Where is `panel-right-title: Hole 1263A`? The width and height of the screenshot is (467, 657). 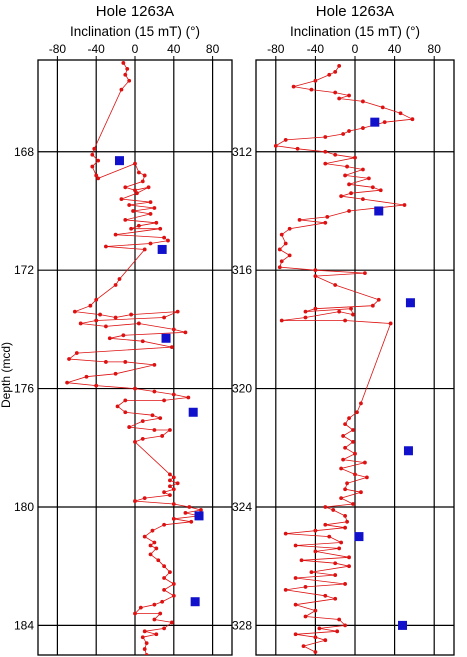 panel-right-title: Hole 1263A is located at coordinates (355, 11).